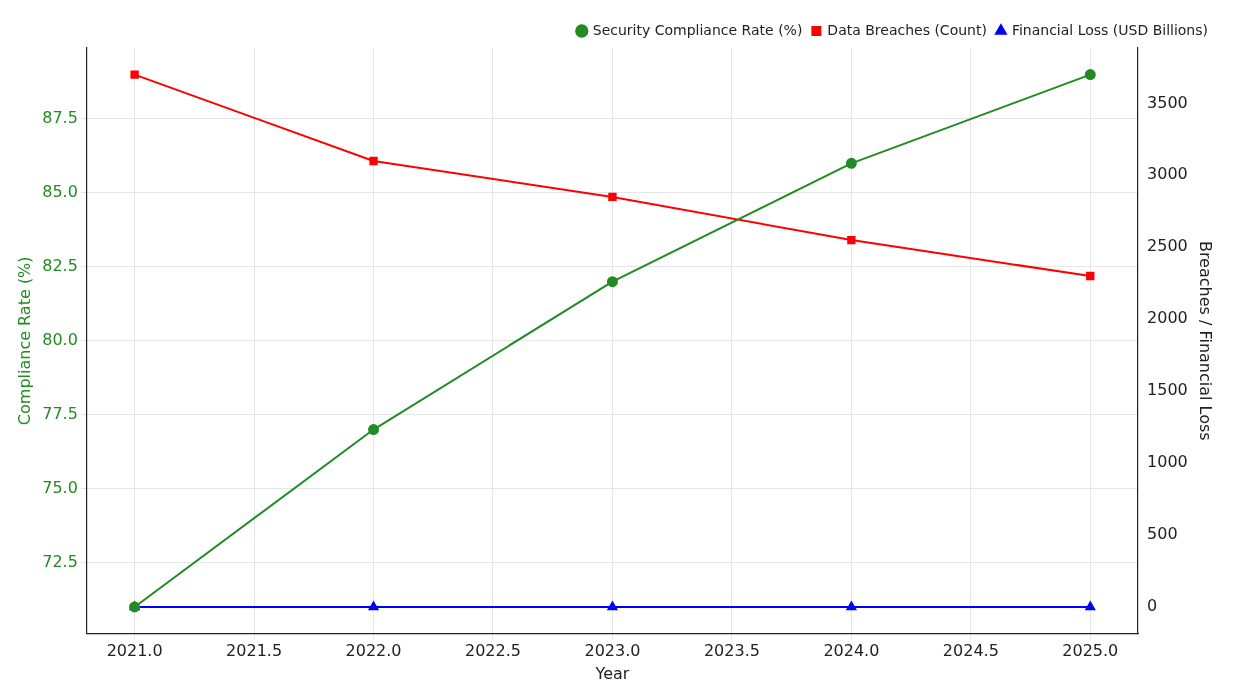 This screenshot has height=698, width=1239. Describe the element at coordinates (1167, 246) in the screenshot. I see `y2-tick-label: 2500` at that location.